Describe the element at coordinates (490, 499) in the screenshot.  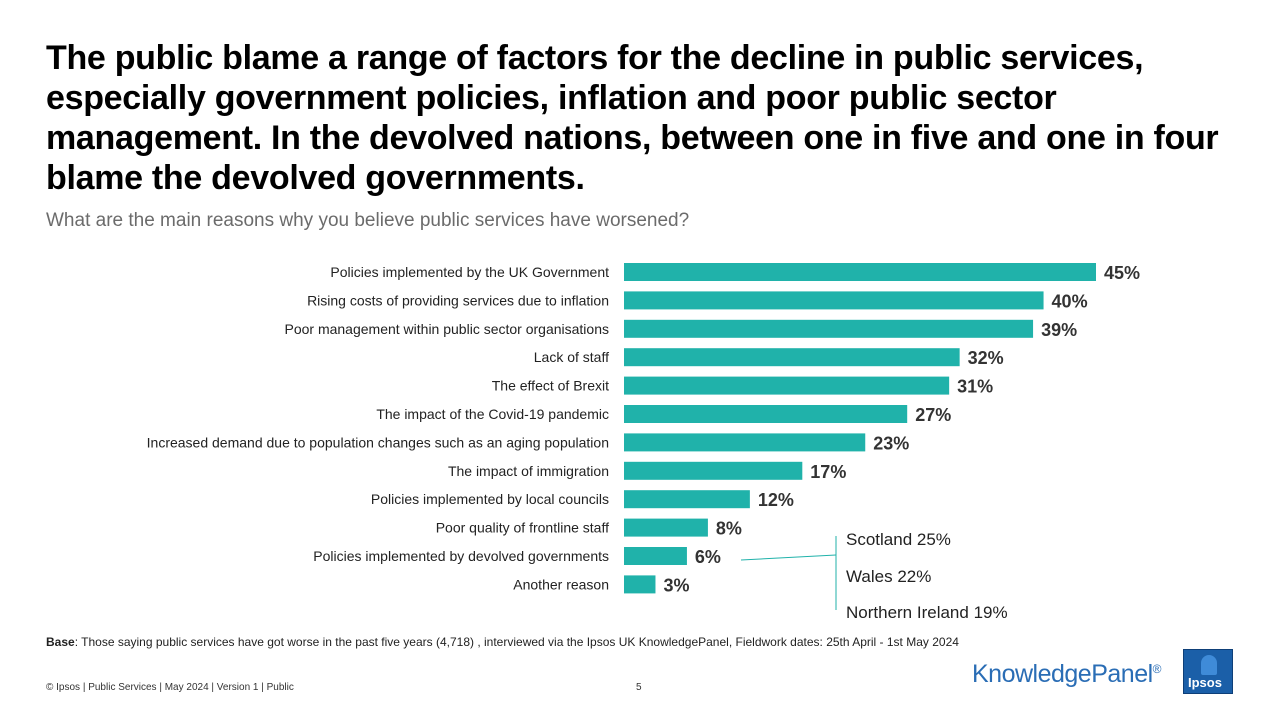
I see `category-label: Policies implemented by local councils` at that location.